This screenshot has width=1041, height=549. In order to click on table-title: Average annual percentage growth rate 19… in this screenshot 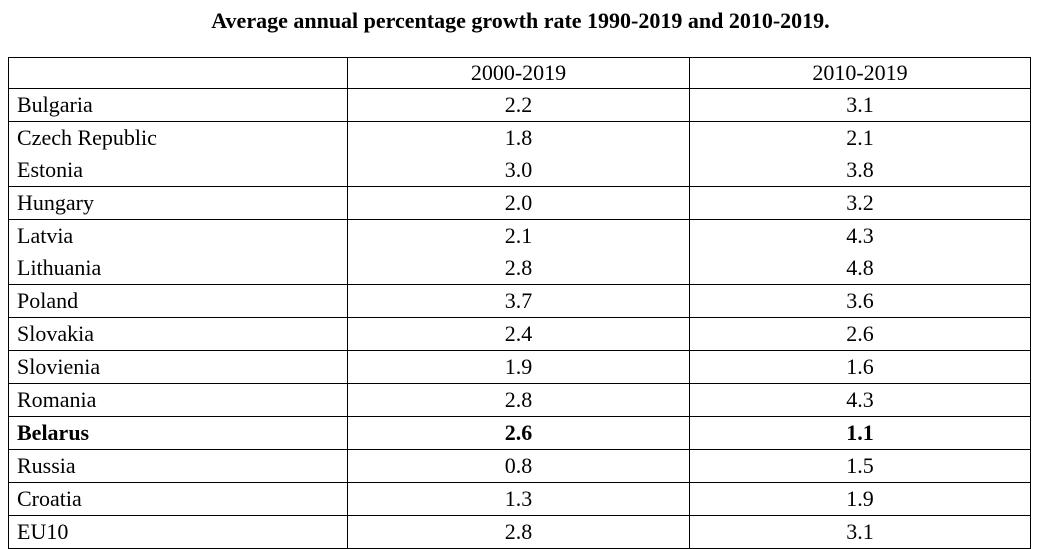, I will do `click(520, 20)`.